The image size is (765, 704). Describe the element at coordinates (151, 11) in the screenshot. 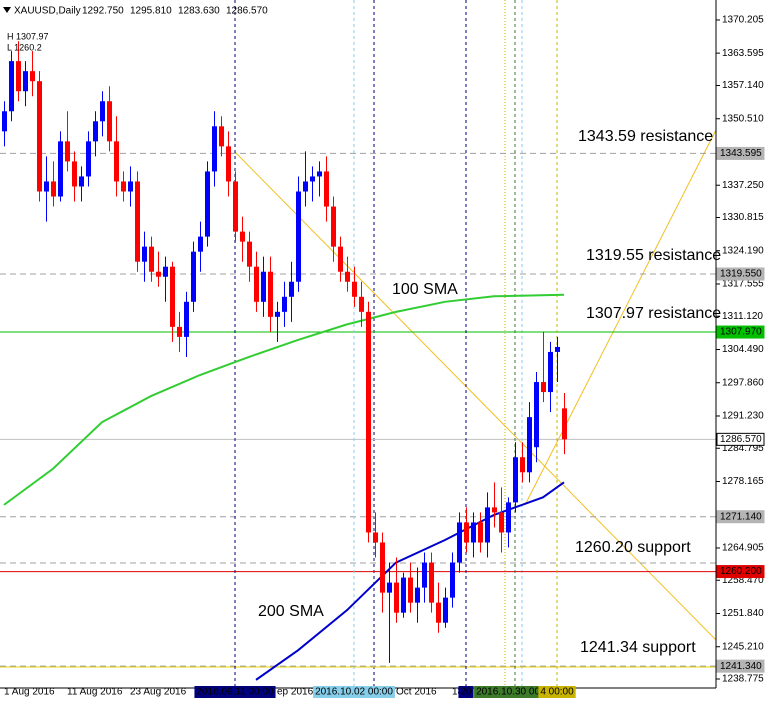

I see `ohlc-value: 1295.810` at that location.